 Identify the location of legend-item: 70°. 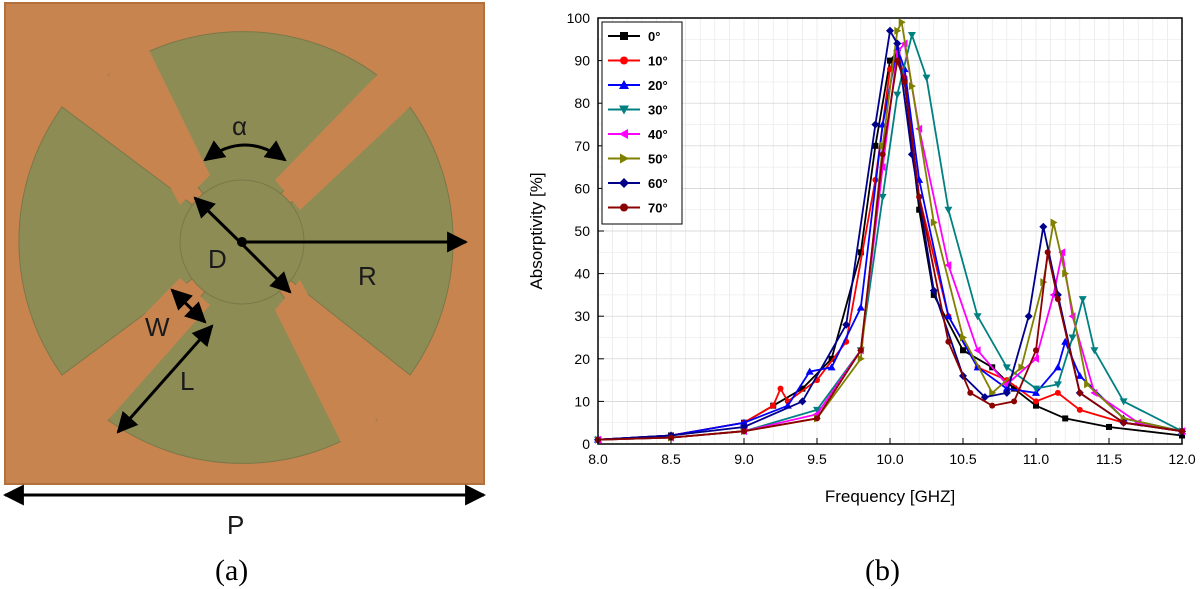
(638, 208).